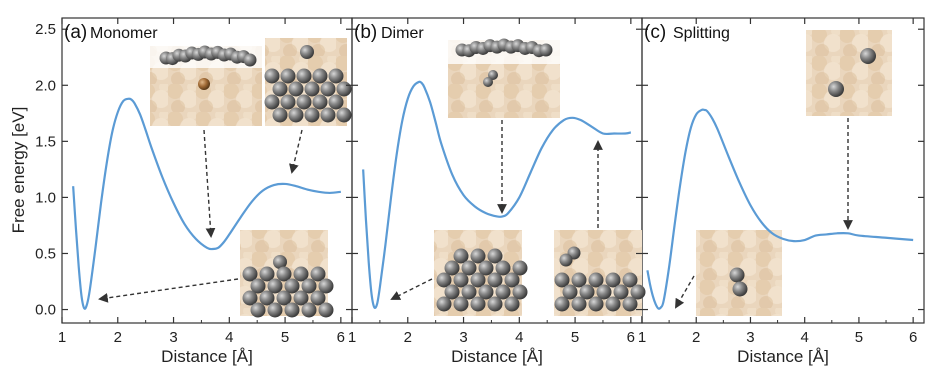 The height and width of the screenshot is (370, 930). What do you see at coordinates (308, 82) in the screenshot?
I see `monomer-surface-inset` at bounding box center [308, 82].